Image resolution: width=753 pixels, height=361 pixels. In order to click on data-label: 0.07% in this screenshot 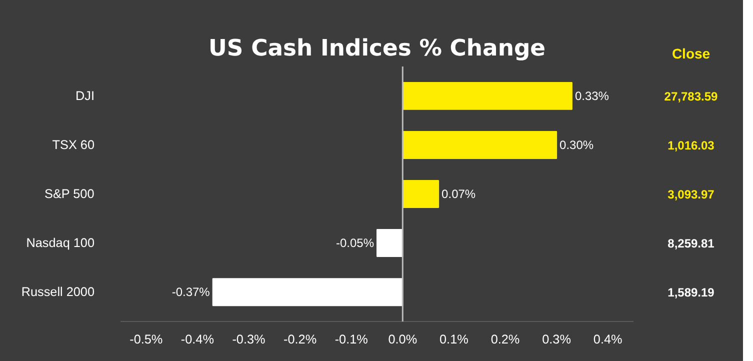, I will do `click(459, 194)`.